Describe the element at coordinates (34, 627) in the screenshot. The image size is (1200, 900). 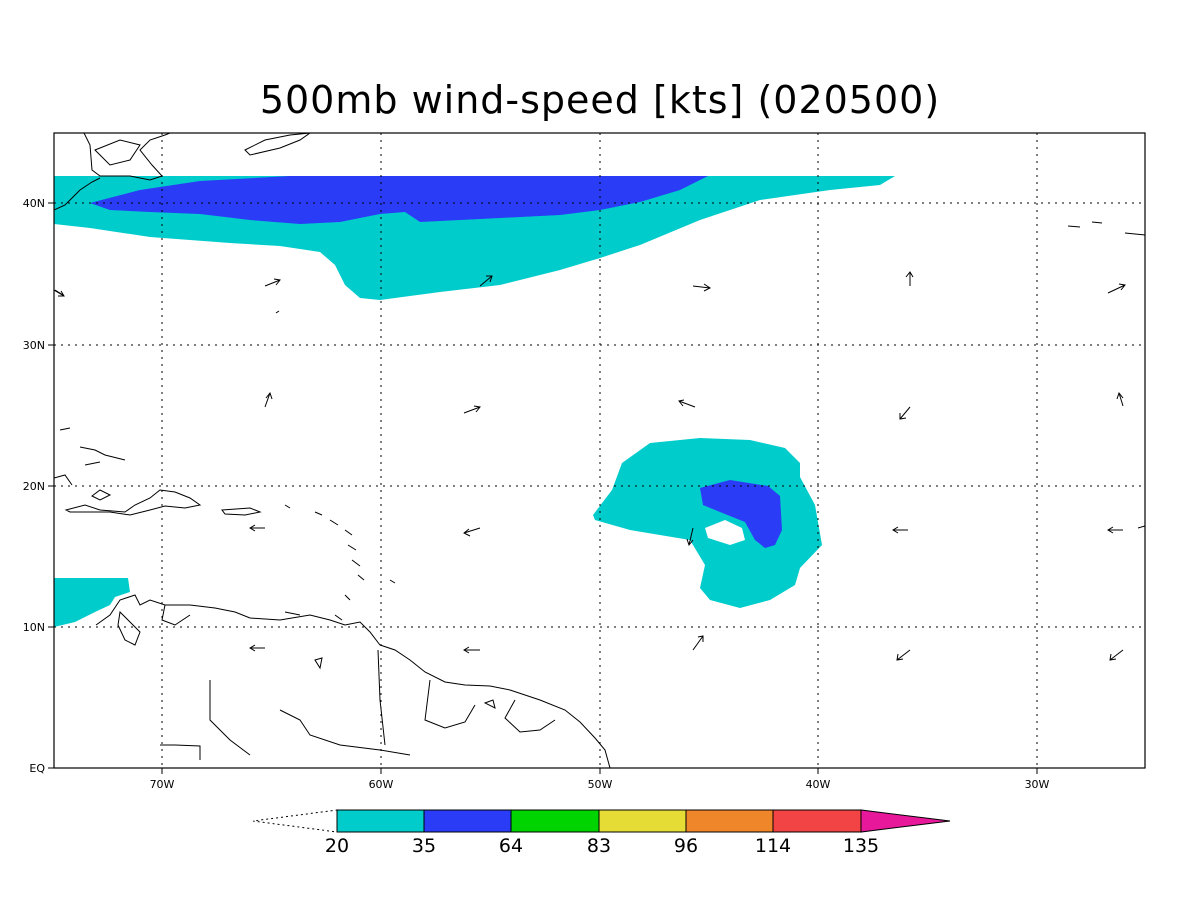
I see `lat-label: 10N` at that location.